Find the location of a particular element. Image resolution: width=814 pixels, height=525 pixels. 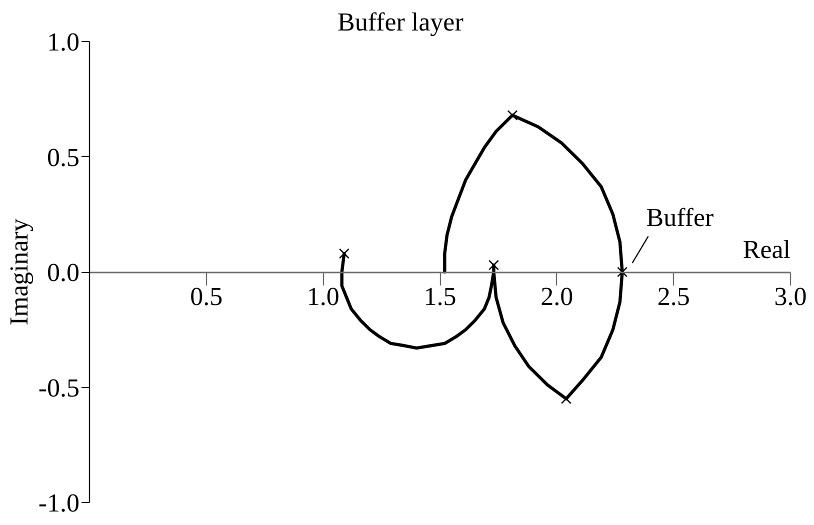

x-tick-label: 3.0 is located at coordinates (790, 296).